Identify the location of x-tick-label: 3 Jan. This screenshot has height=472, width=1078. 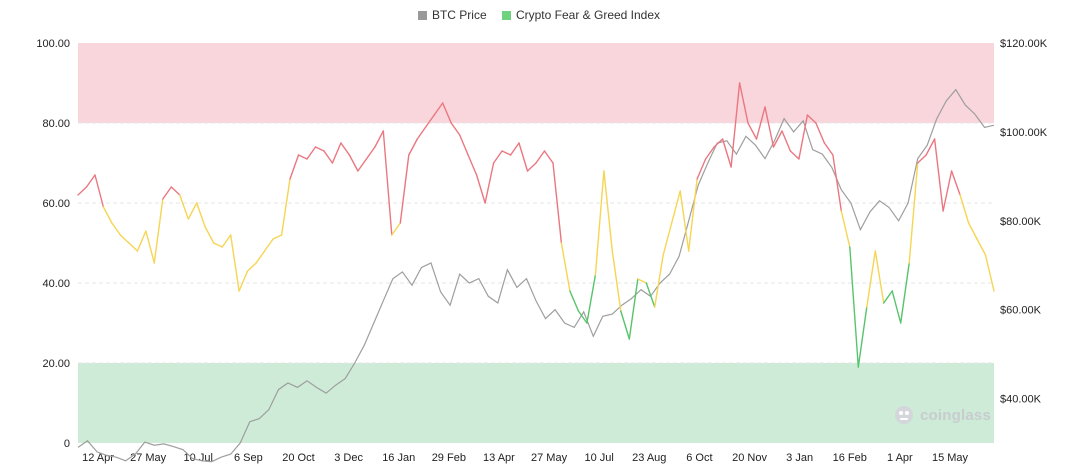
(799, 458).